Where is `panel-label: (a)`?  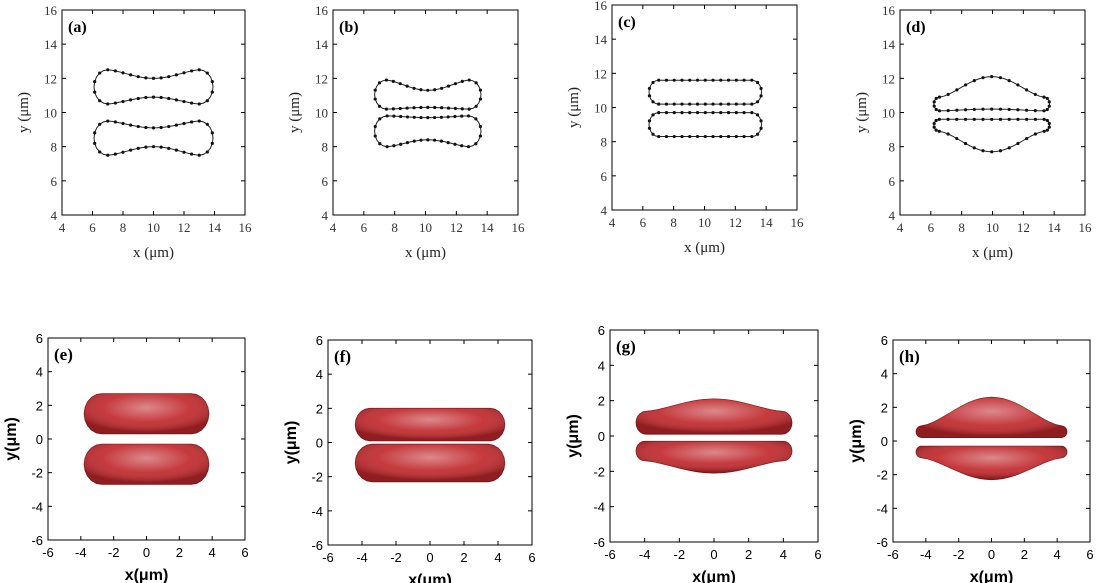 panel-label: (a) is located at coordinates (77, 27).